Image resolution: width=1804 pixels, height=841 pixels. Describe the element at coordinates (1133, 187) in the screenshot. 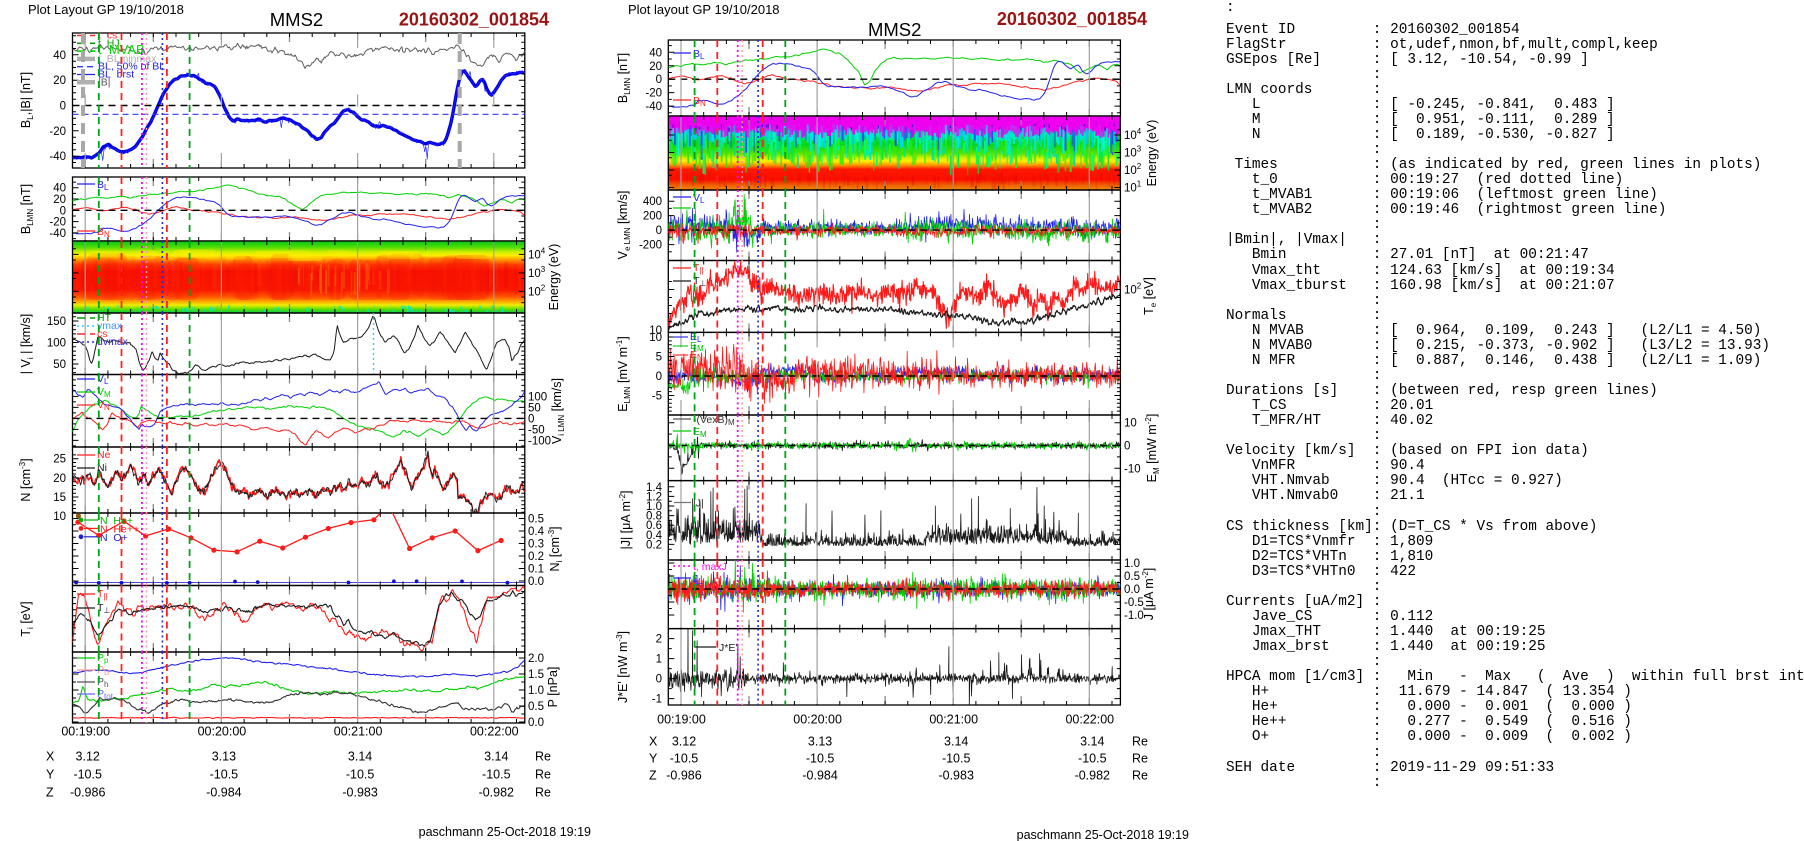

I see `svg-text: 10¹` at that location.